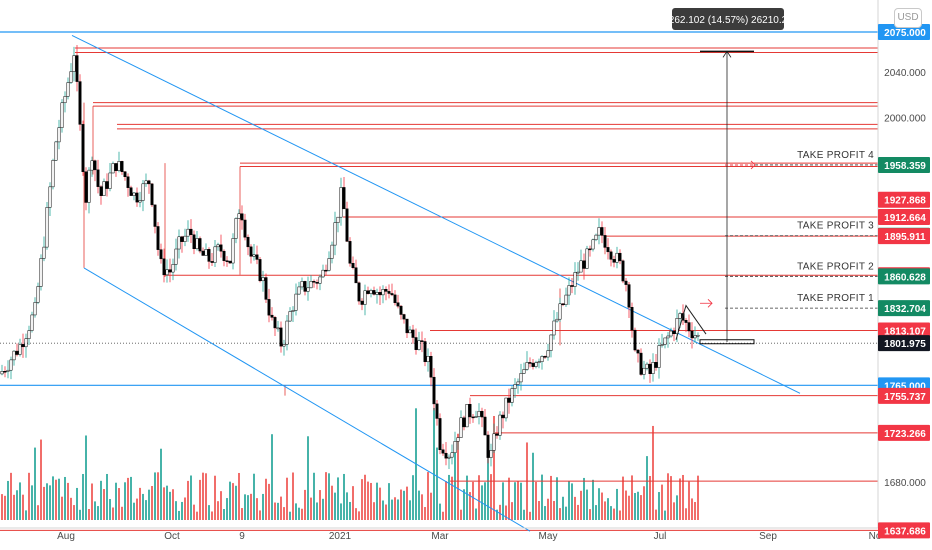  I want to click on target-arrow-icon, so click(753, 165).